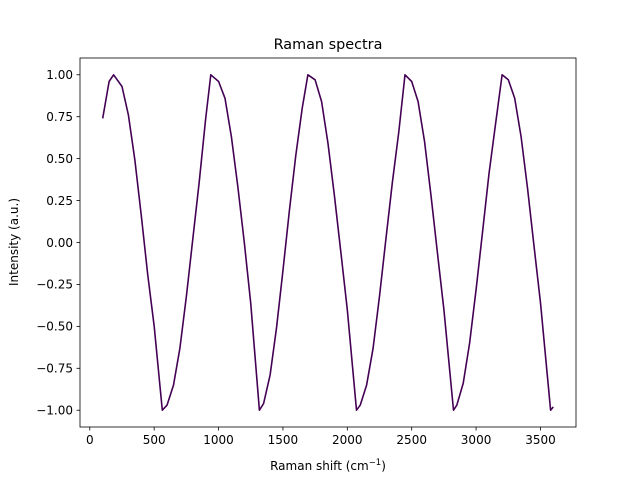 This screenshot has height=480, width=640. Describe the element at coordinates (319, 466) in the screenshot. I see `x-axis-label-main: Raman shift (cm` at that location.